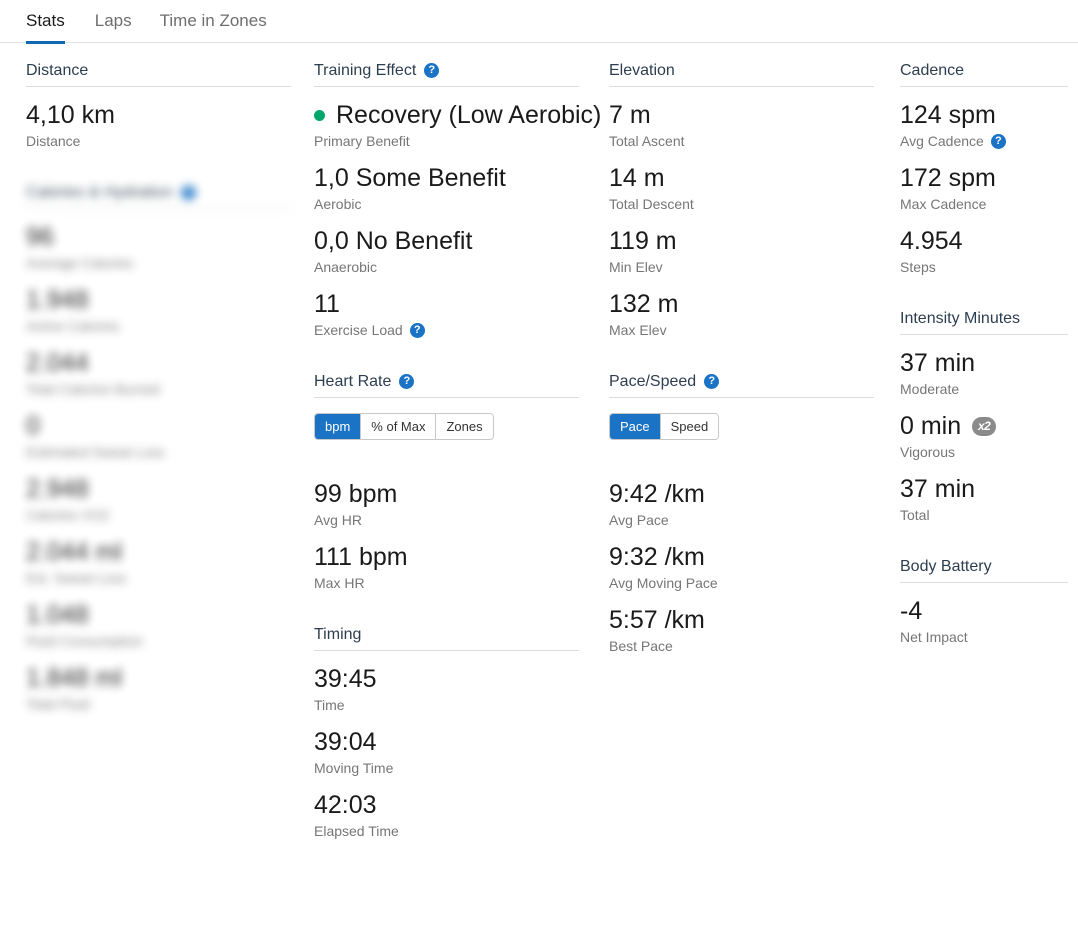  What do you see at coordinates (746, 504) in the screenshot?
I see `metric-avg-pace: 9:42 /km Avg Pace` at bounding box center [746, 504].